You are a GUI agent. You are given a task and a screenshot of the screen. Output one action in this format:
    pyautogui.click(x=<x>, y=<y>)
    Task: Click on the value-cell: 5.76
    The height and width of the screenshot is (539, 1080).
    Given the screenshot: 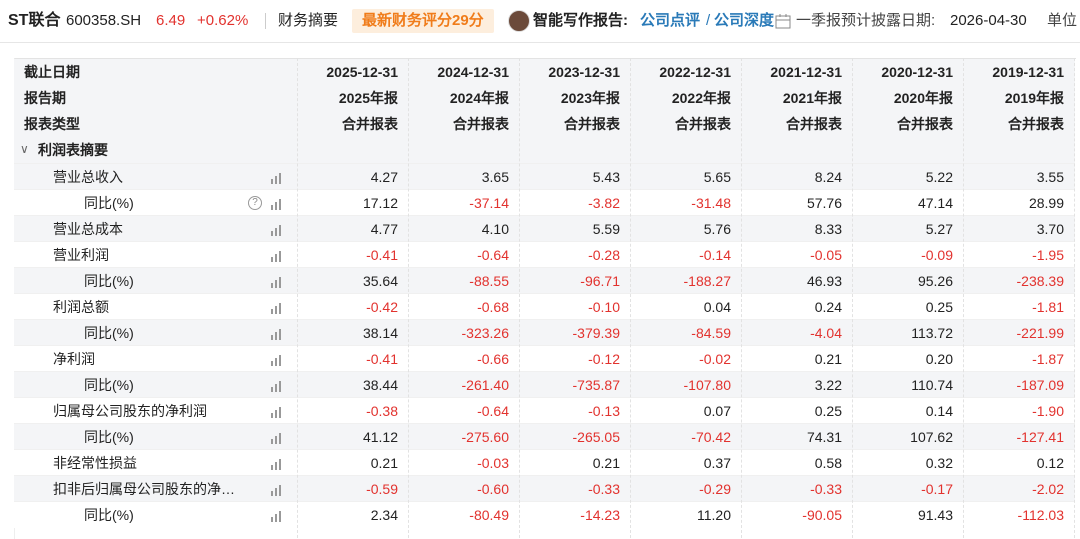 What is the action you would take?
    pyautogui.click(x=717, y=229)
    